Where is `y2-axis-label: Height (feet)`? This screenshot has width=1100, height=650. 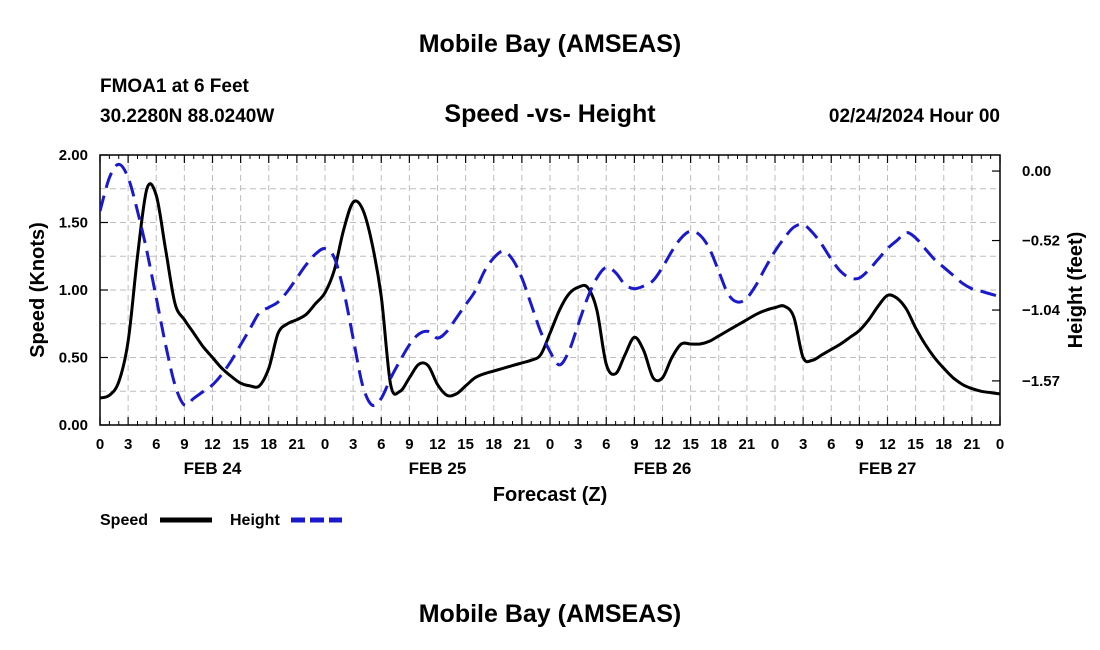 y2-axis-label: Height (feet) is located at coordinates (1076, 290).